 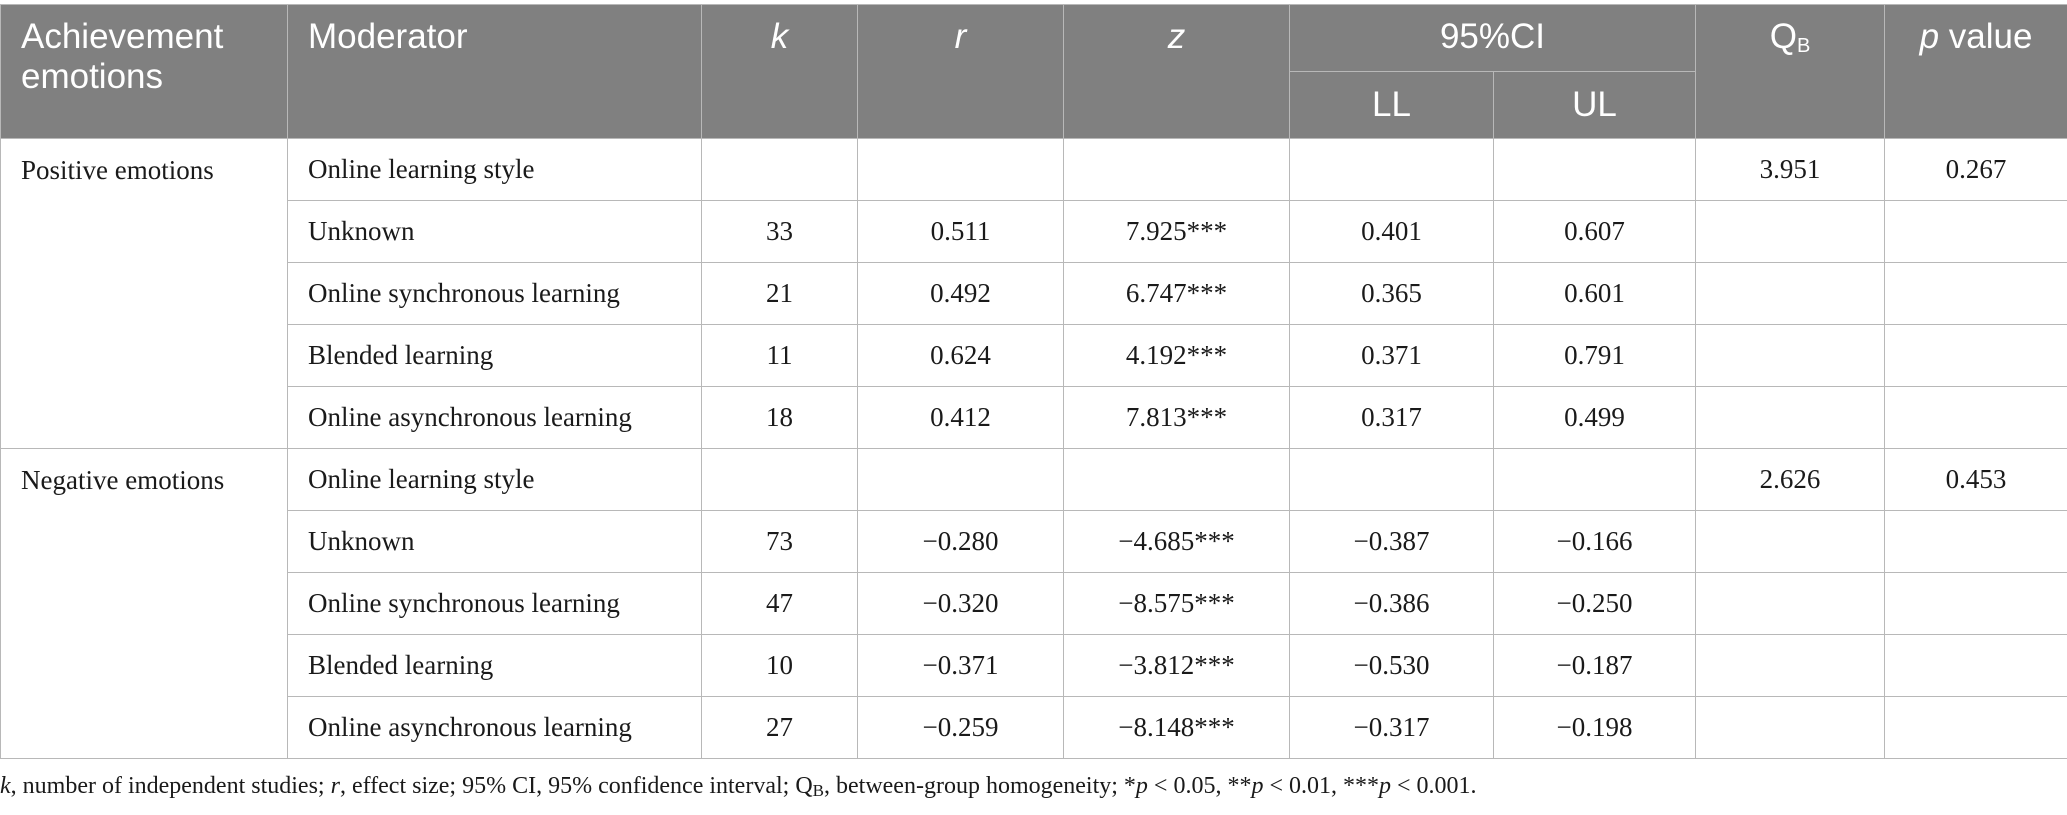 What do you see at coordinates (1975, 71) in the screenshot?
I see `header-p-value: p value` at bounding box center [1975, 71].